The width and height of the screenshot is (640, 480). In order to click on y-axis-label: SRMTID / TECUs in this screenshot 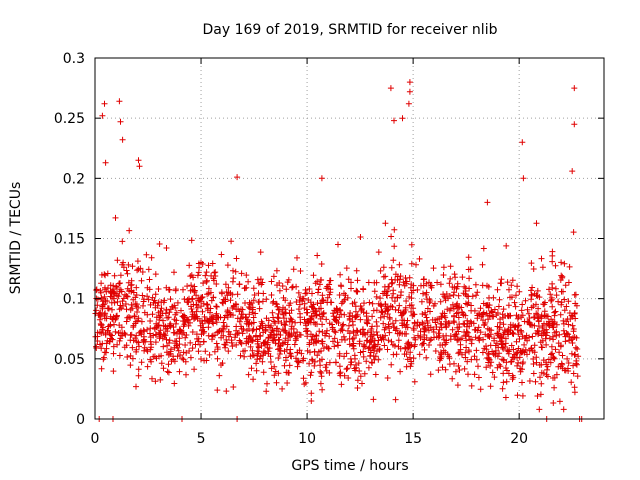, I will do `click(16, 238)`.